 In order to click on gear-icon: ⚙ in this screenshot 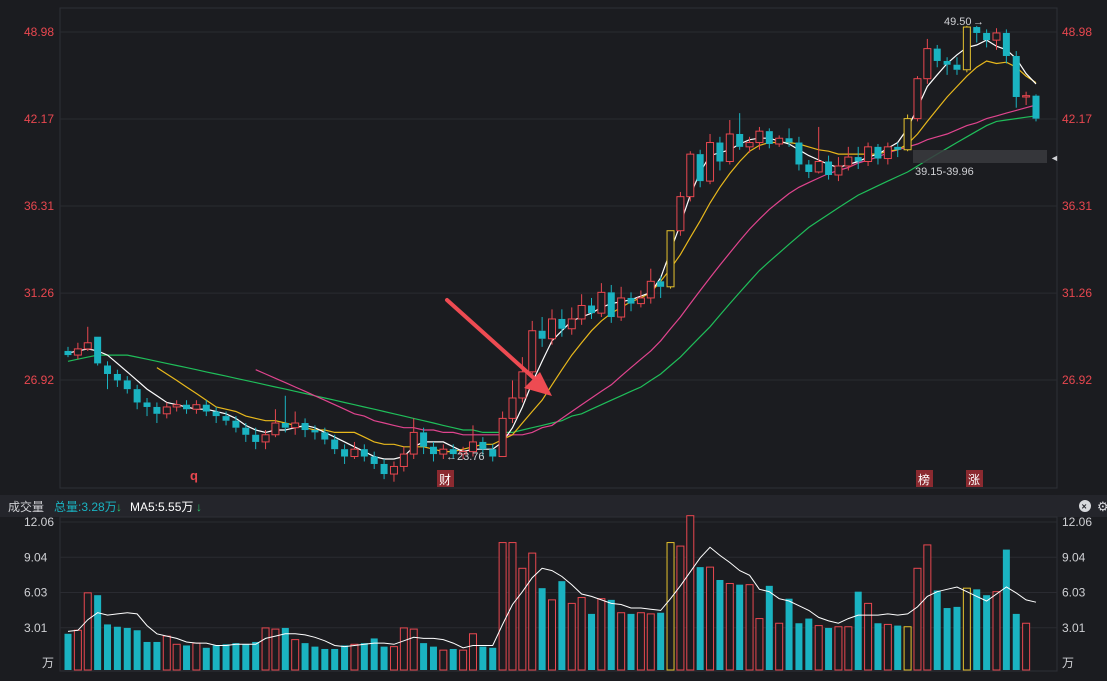, I will do `click(1102, 506)`.